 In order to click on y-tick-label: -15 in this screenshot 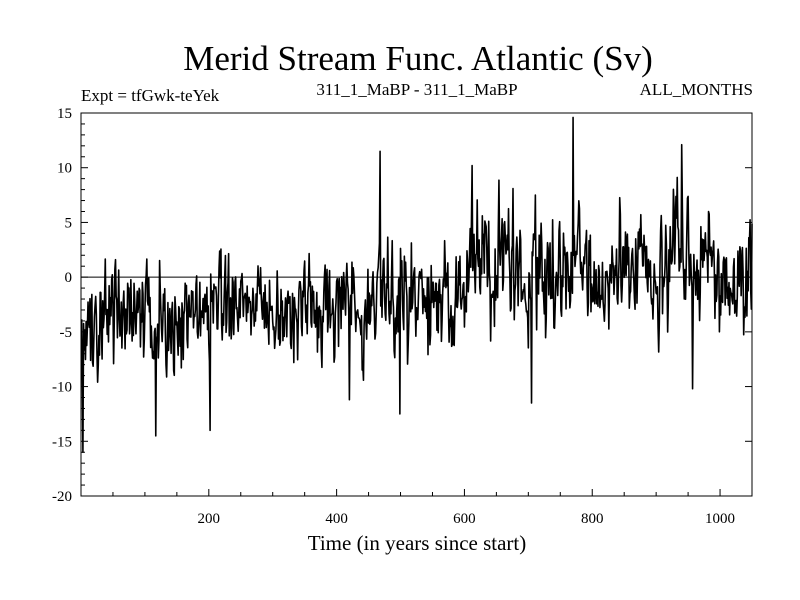, I will do `click(62, 442)`.